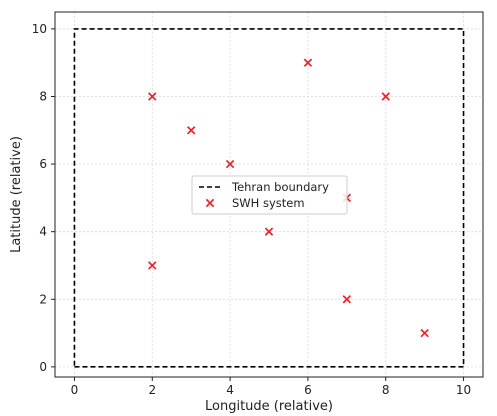 The height and width of the screenshot is (416, 497). Describe the element at coordinates (280, 187) in the screenshot. I see `legend-label-tehran-boundary: Tehran boundary` at that location.